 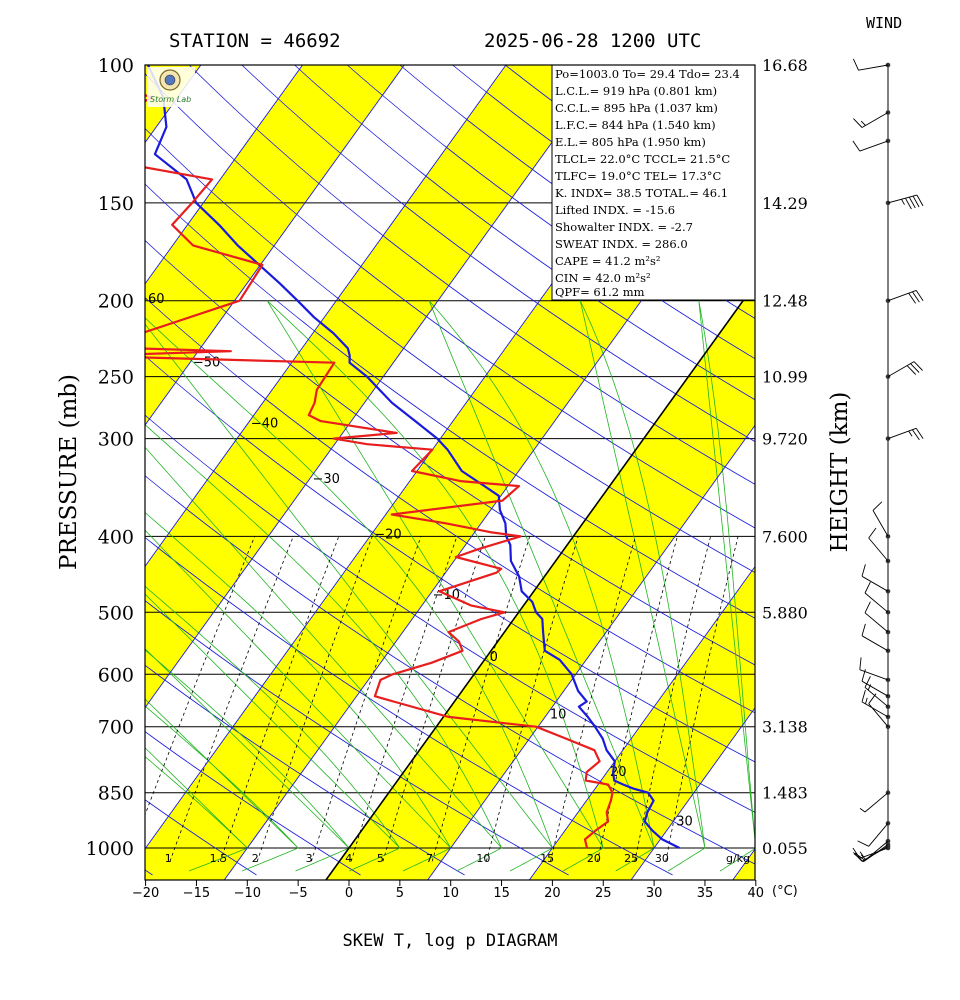 What do you see at coordinates (592, 41) in the screenshot?
I see `datetime-label: 2025-06-28 1200 UTC` at bounding box center [592, 41].